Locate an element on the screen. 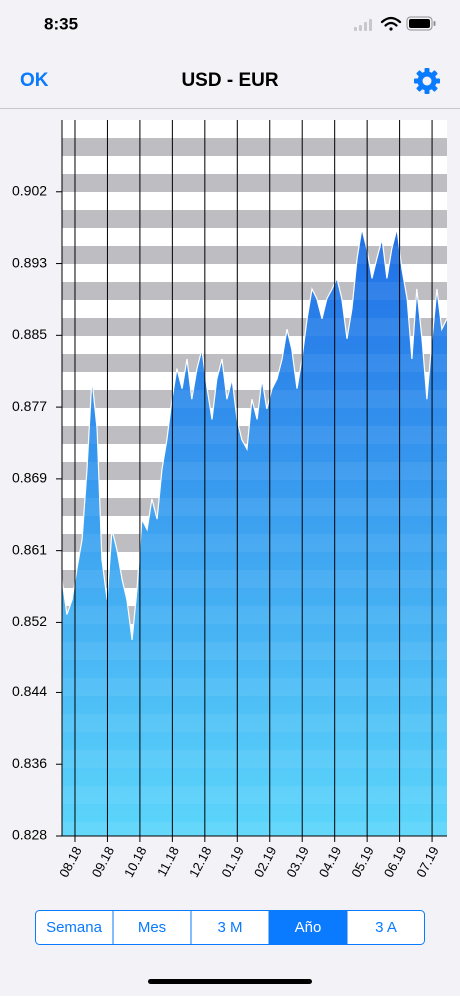 The width and height of the screenshot is (460, 1001). segment-label: Semana is located at coordinates (74, 927).